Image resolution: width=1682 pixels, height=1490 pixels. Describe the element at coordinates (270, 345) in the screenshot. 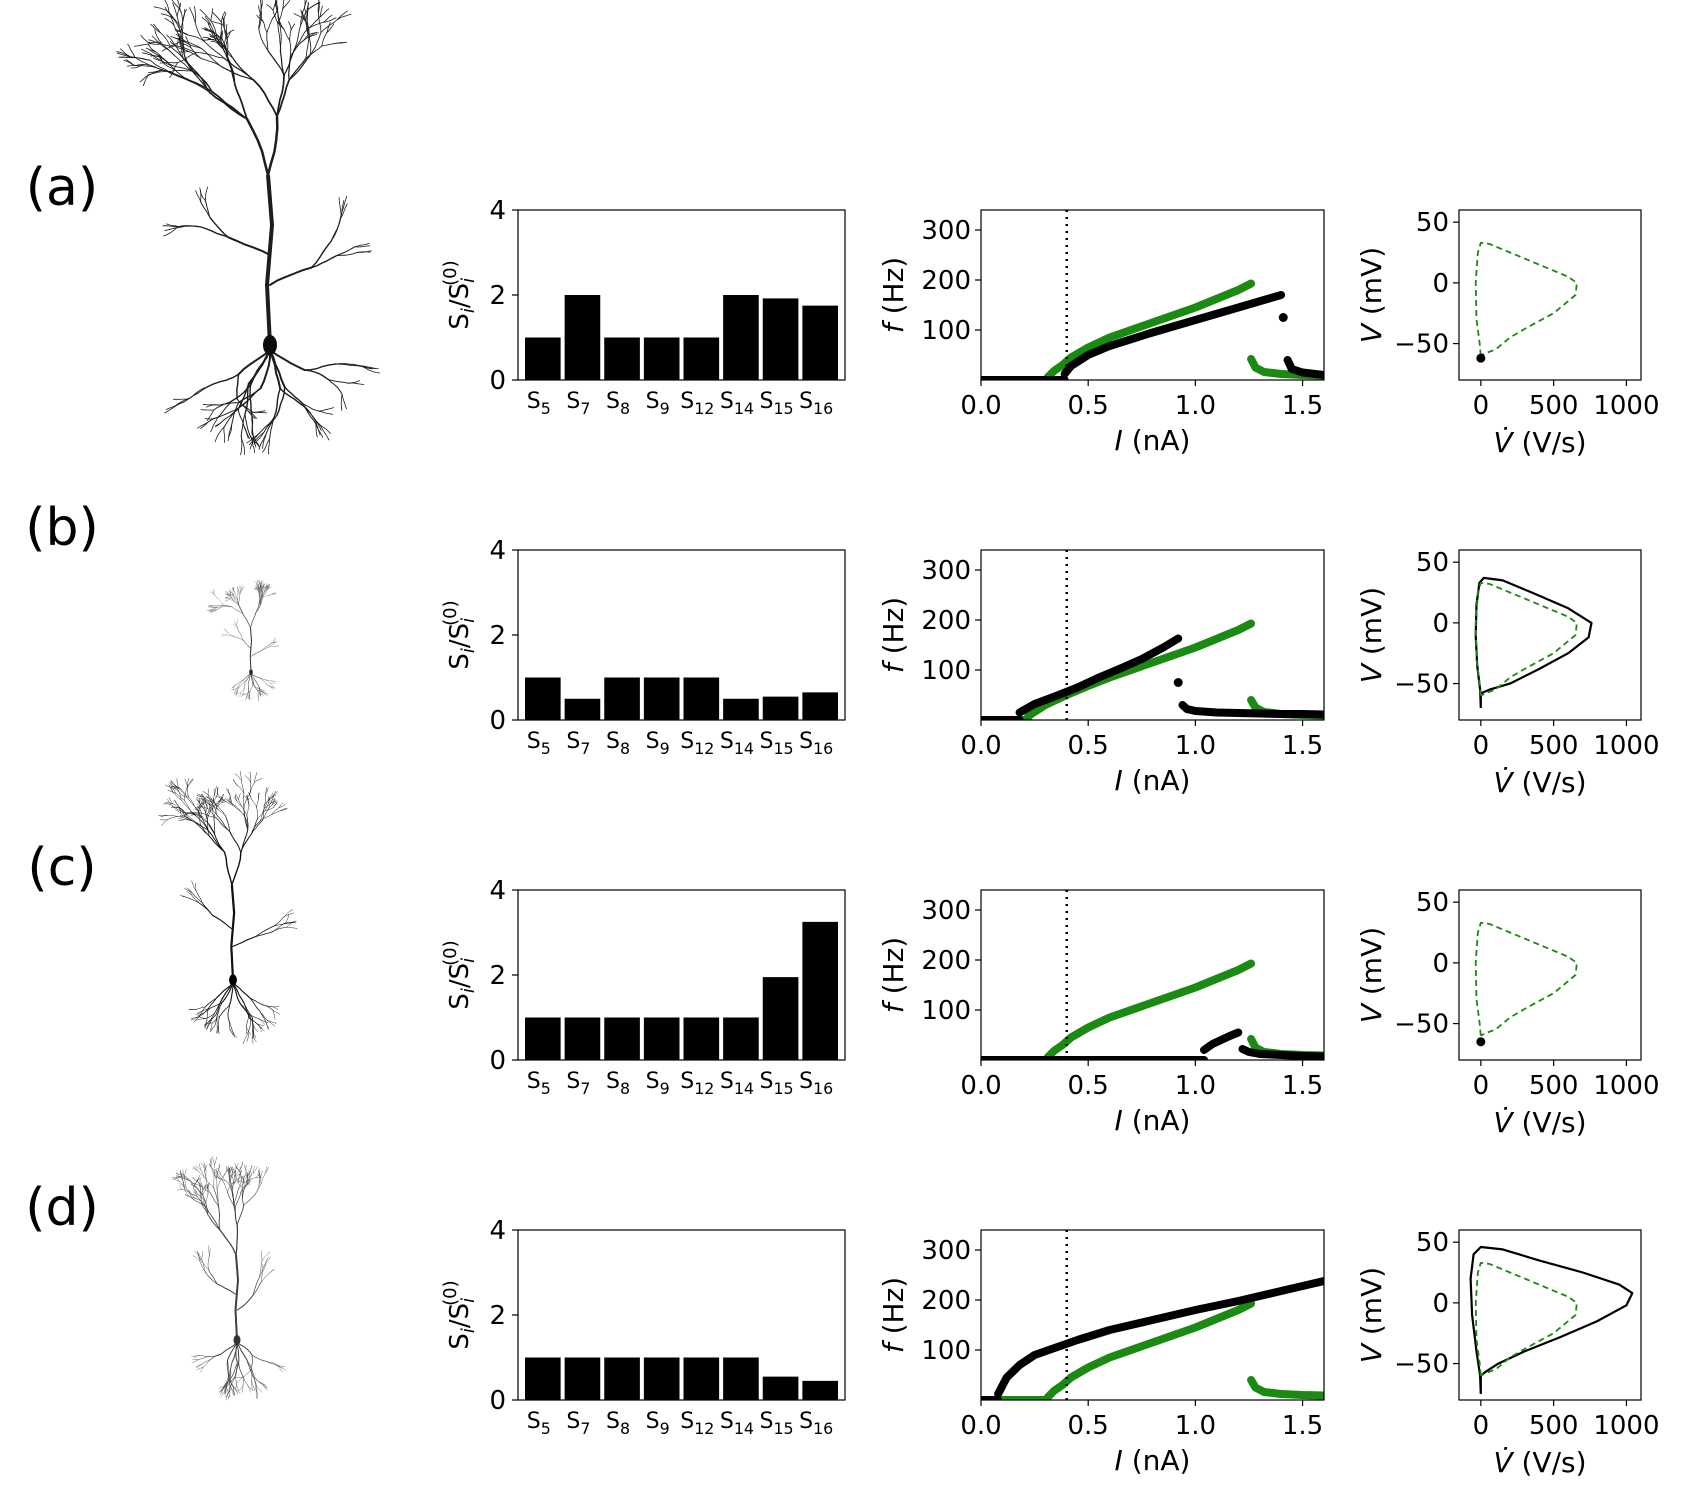

I see `soma` at that location.